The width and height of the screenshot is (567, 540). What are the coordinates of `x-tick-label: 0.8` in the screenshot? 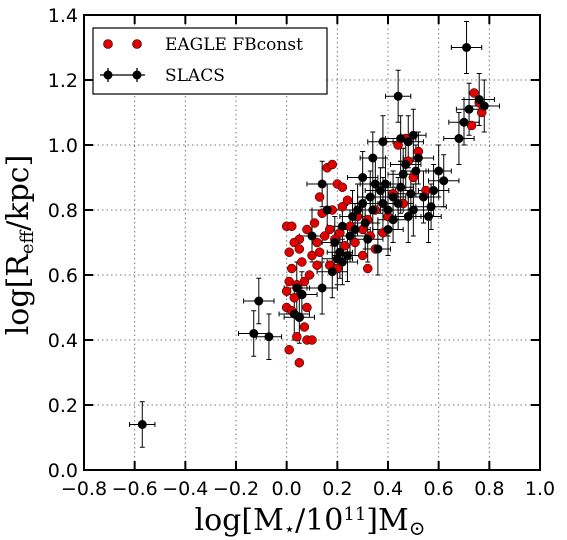 It's located at (489, 489).